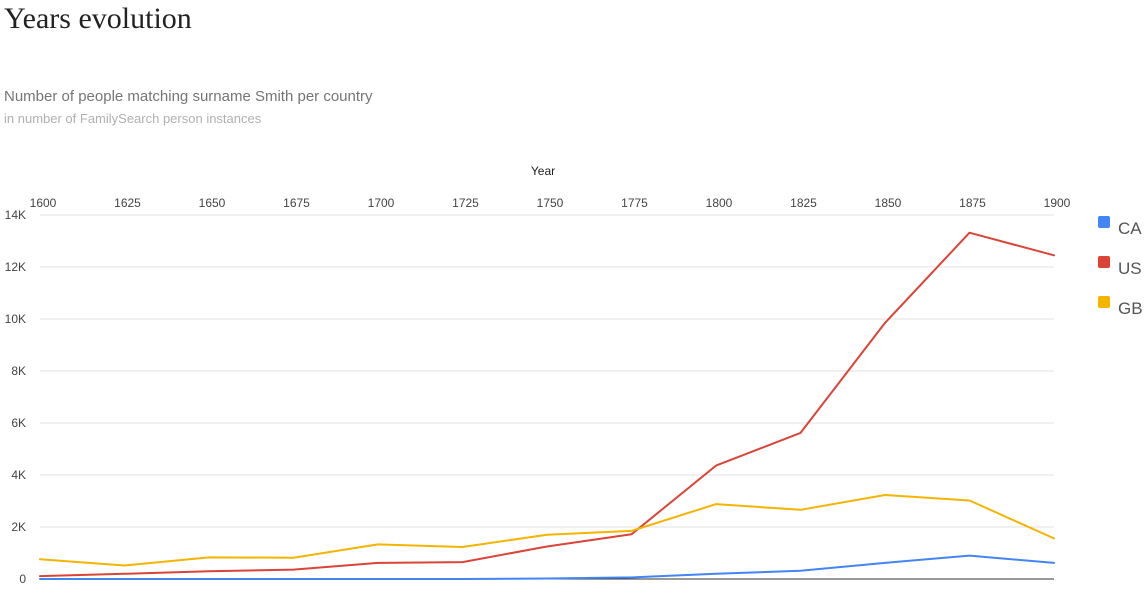  What do you see at coordinates (803, 203) in the screenshot?
I see `x-tick-label: 1825` at bounding box center [803, 203].